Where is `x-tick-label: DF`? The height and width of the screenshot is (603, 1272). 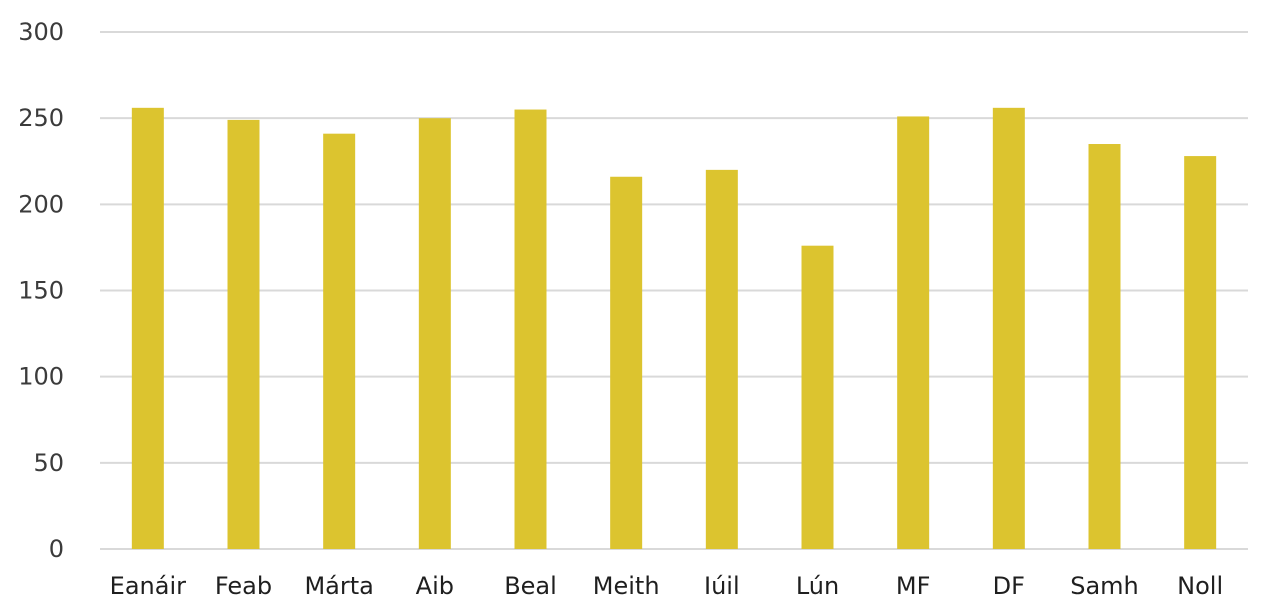
x-tick-label: DF is located at coordinates (1009, 586).